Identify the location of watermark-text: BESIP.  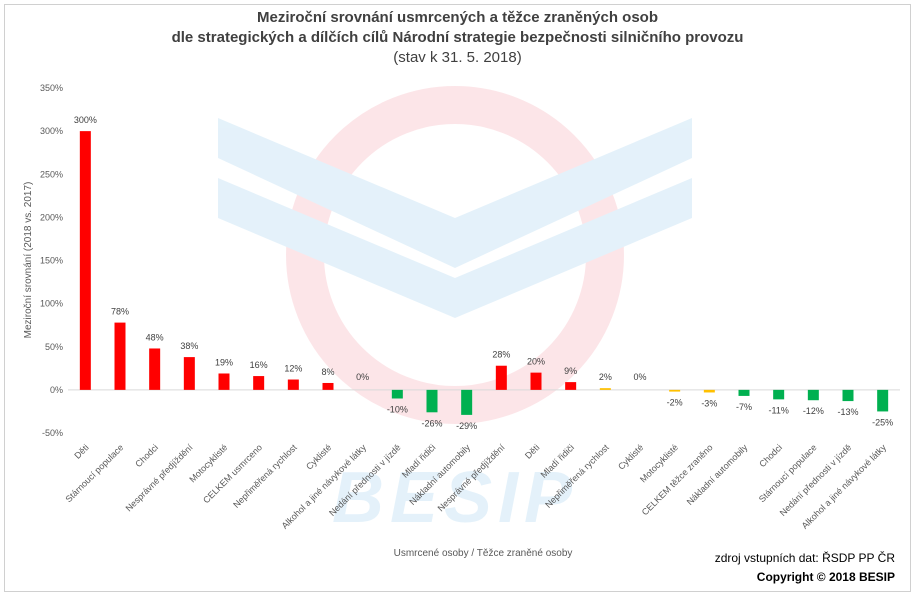
(455, 498).